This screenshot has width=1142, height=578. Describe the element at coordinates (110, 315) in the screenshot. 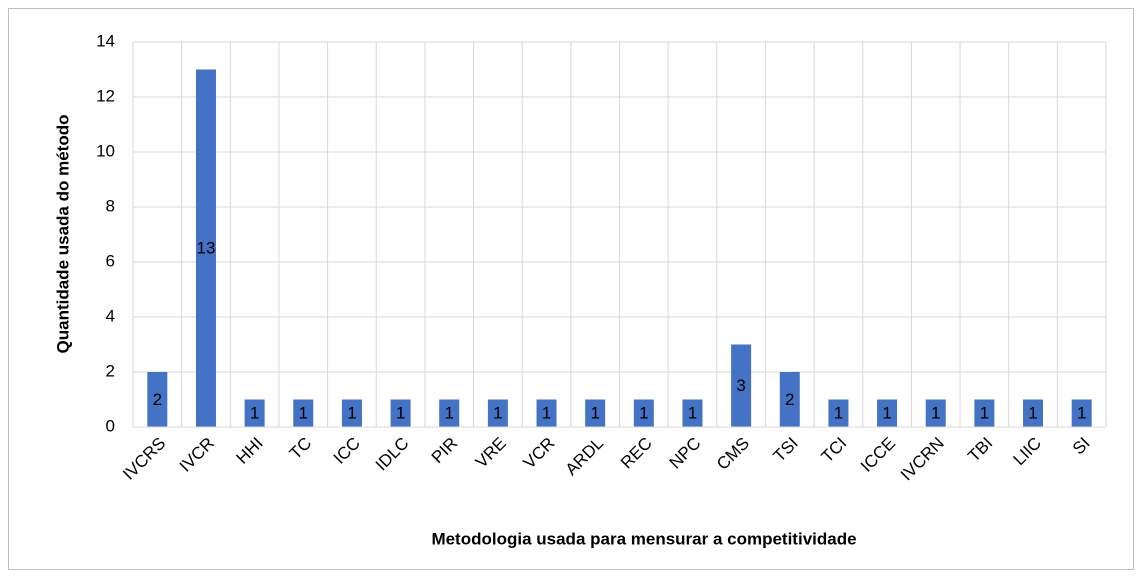

I see `y-tick-label: 4` at that location.